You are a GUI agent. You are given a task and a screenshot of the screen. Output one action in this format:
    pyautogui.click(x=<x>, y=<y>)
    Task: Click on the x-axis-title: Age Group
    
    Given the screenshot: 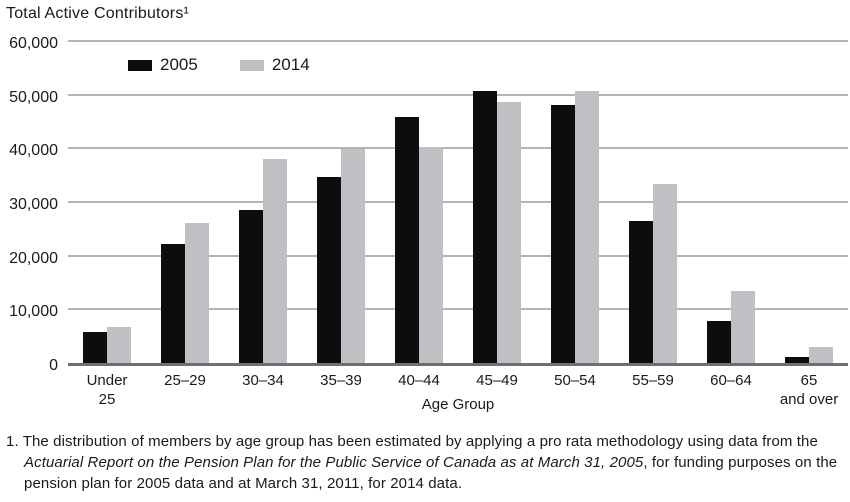 What is the action you would take?
    pyautogui.click(x=458, y=404)
    